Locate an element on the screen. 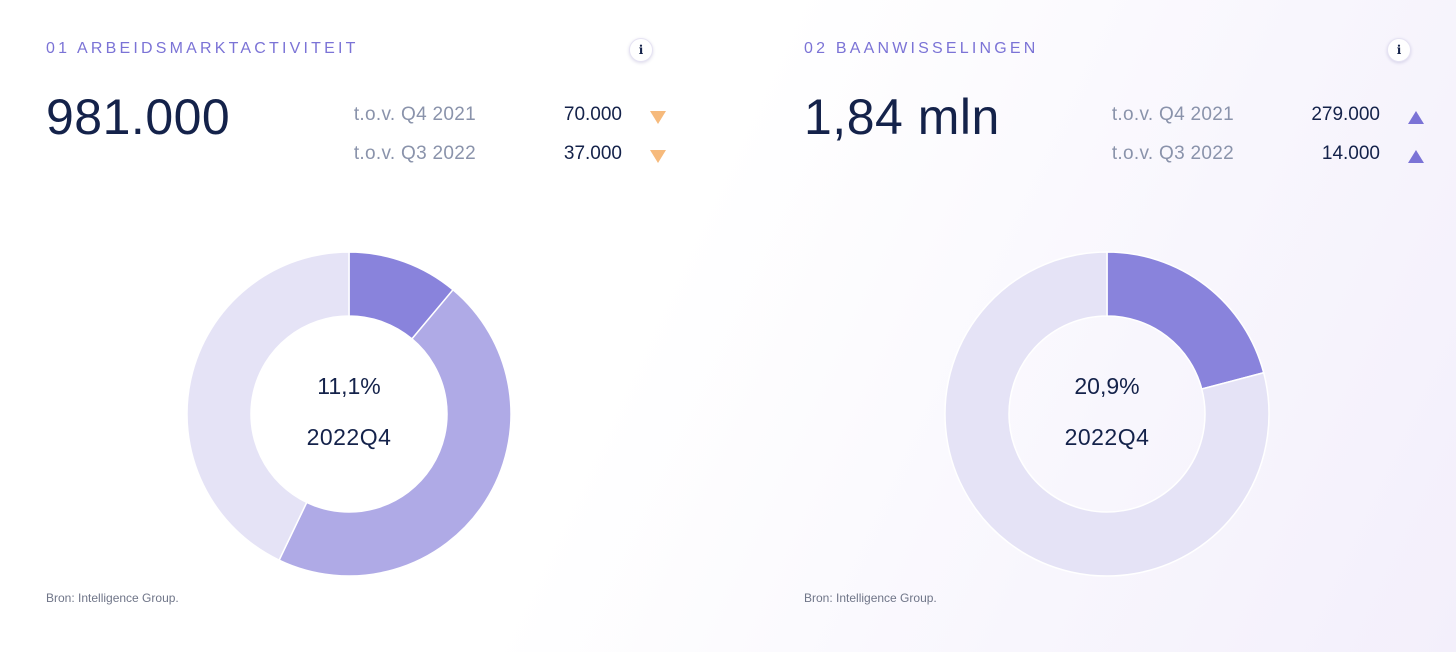 Image resolution: width=1456 pixels, height=652 pixels. comparison-row: t.o.v. Q3 2022 37.000 is located at coordinates (356, 156).